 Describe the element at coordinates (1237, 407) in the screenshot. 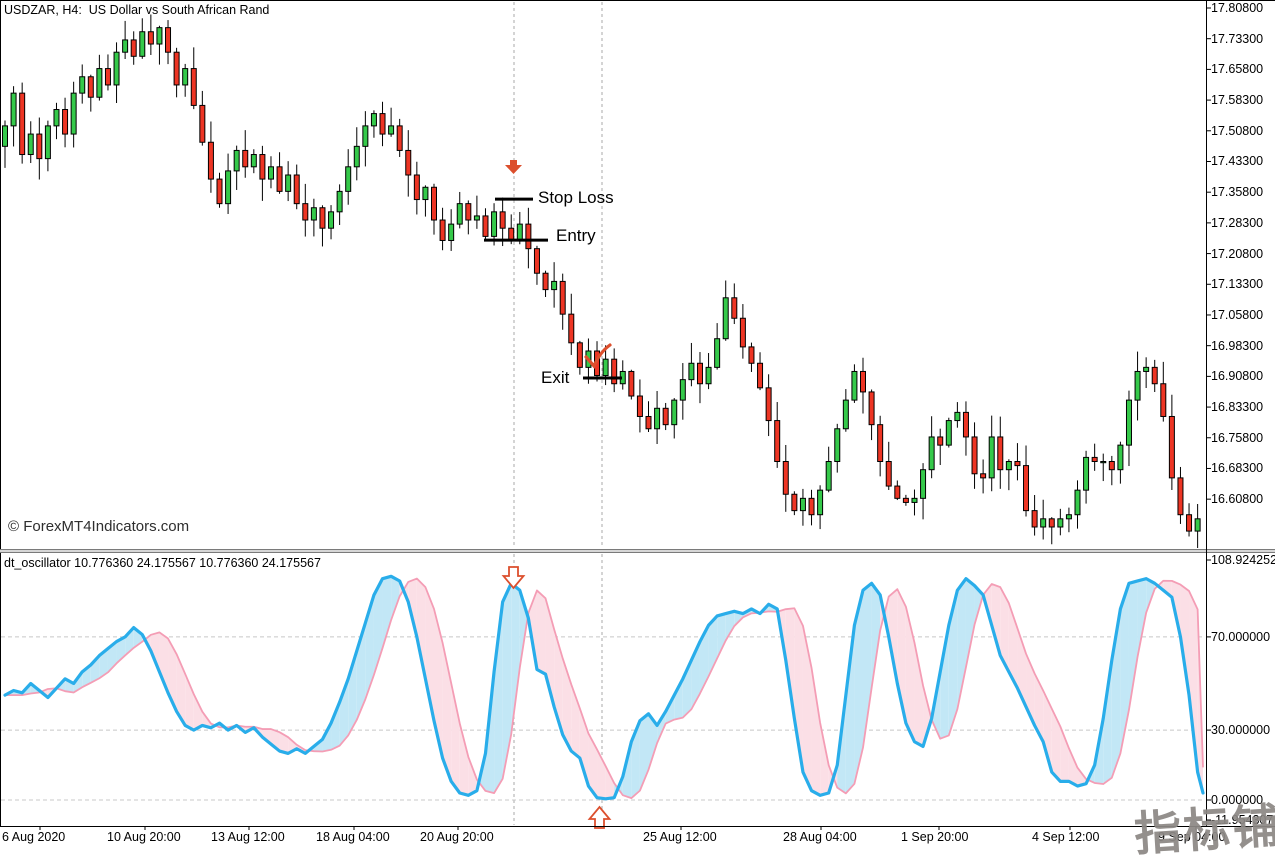

I see `price-axis-label: 16.83300` at that location.